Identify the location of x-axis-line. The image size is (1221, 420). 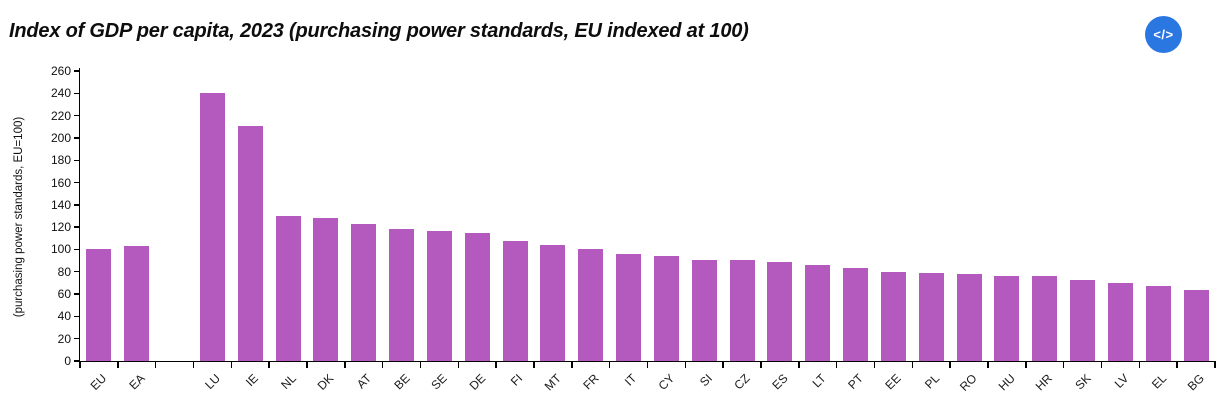
(646, 362).